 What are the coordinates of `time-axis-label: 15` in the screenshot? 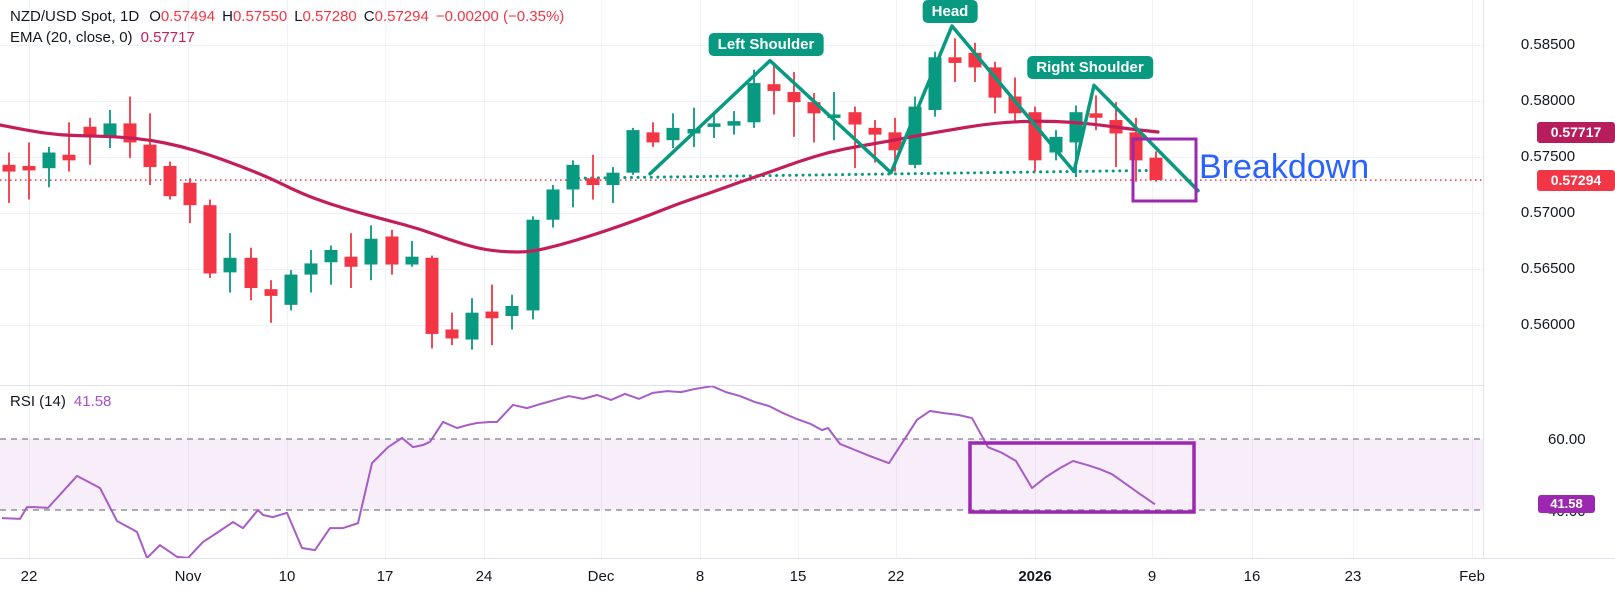 It's located at (798, 576).